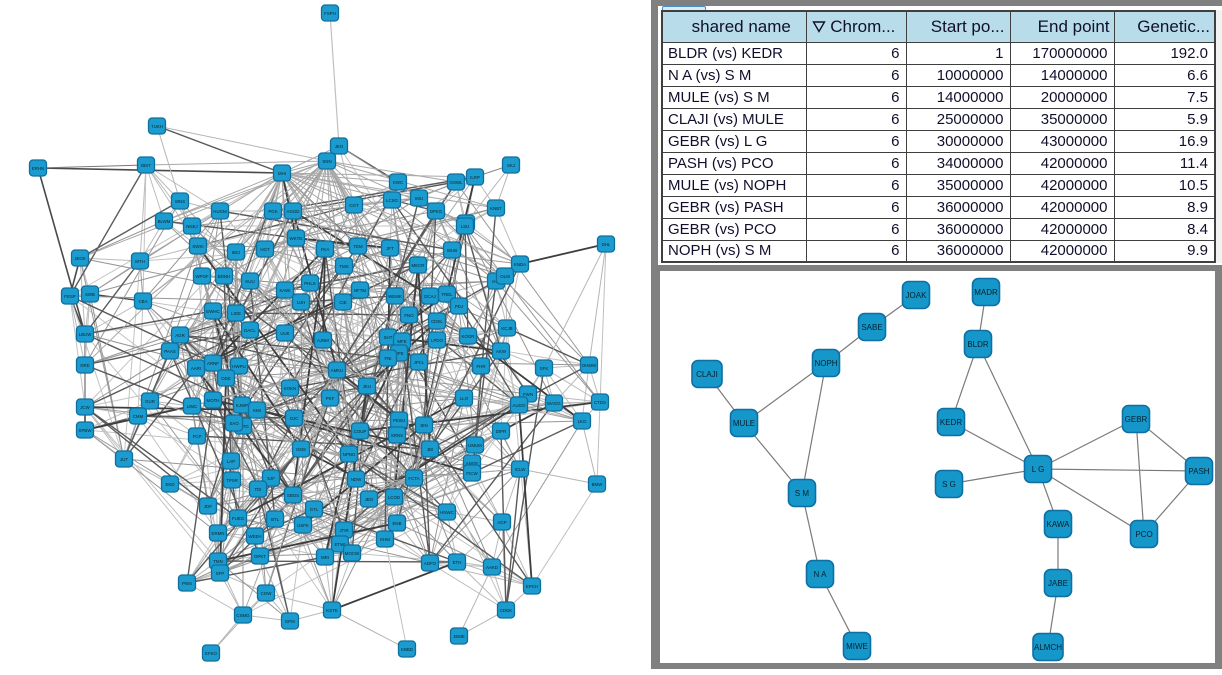  Describe the element at coordinates (392, 200) in the screenshot. I see `svg-text: LCSG` at that location.